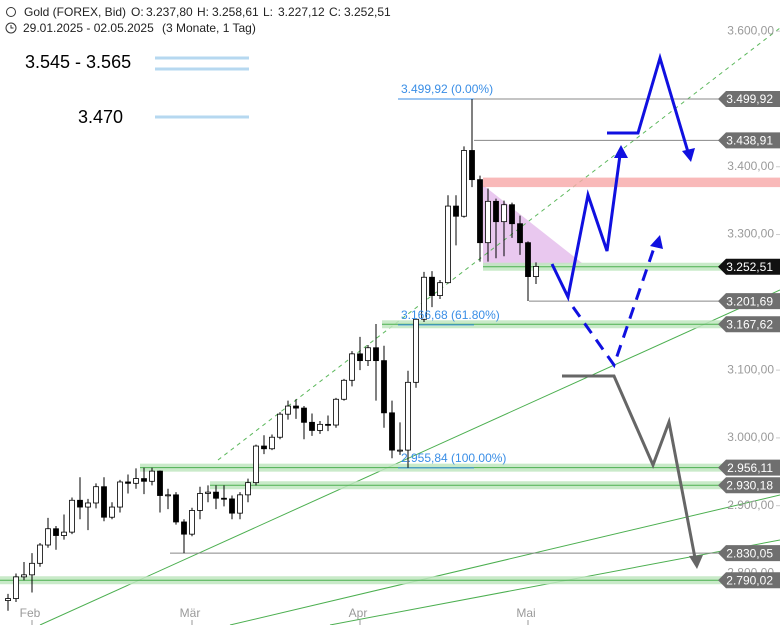 The width and height of the screenshot is (780, 625). I want to click on level-label: 2.930,18, so click(749, 485).